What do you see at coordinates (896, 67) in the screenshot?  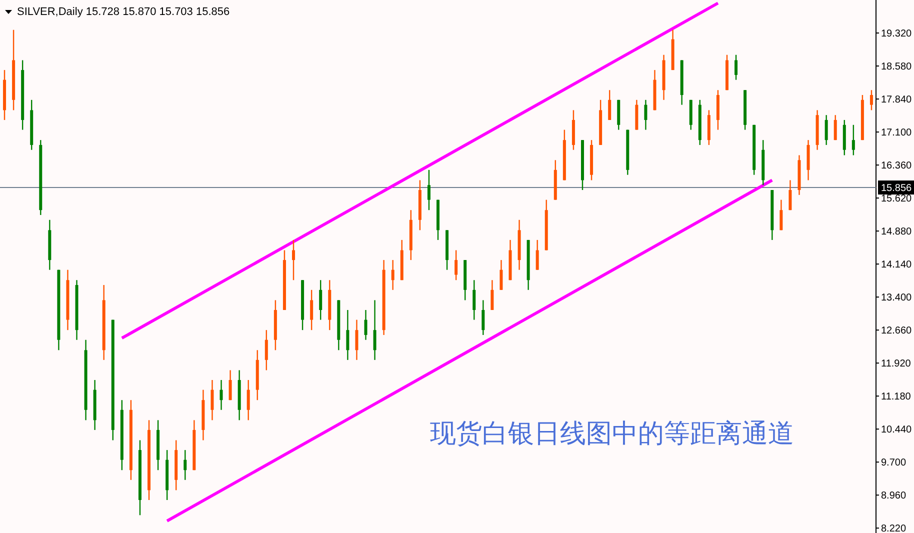 I see `y-tick-label: 18.580` at bounding box center [896, 67].